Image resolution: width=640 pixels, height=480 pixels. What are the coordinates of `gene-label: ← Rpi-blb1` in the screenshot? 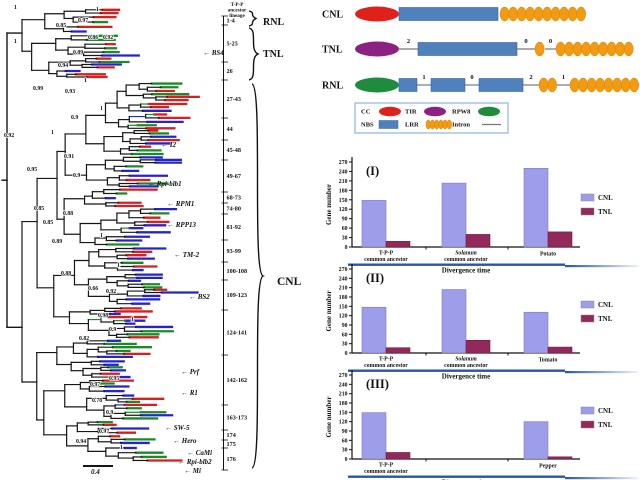 It's located at (165, 184).